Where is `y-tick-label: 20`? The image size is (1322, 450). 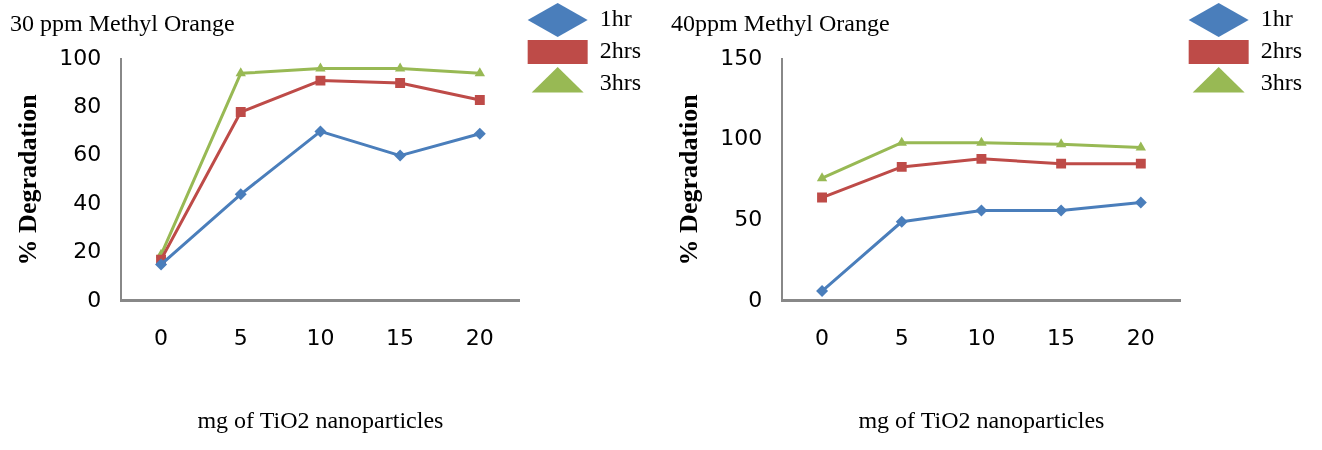 y-tick-label: 20 is located at coordinates (87, 251).